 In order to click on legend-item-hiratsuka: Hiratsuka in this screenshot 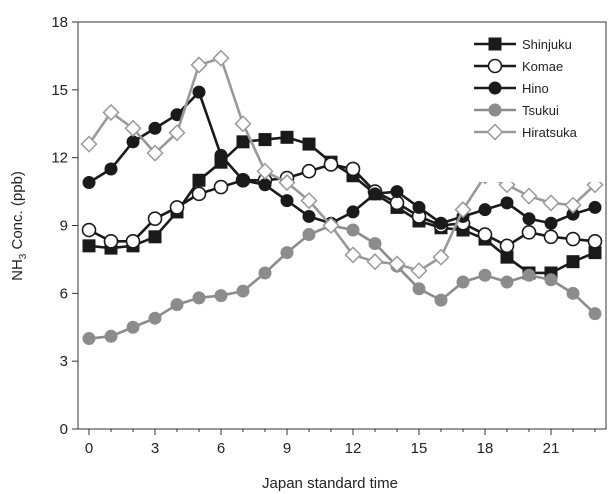, I will do `click(526, 132)`.